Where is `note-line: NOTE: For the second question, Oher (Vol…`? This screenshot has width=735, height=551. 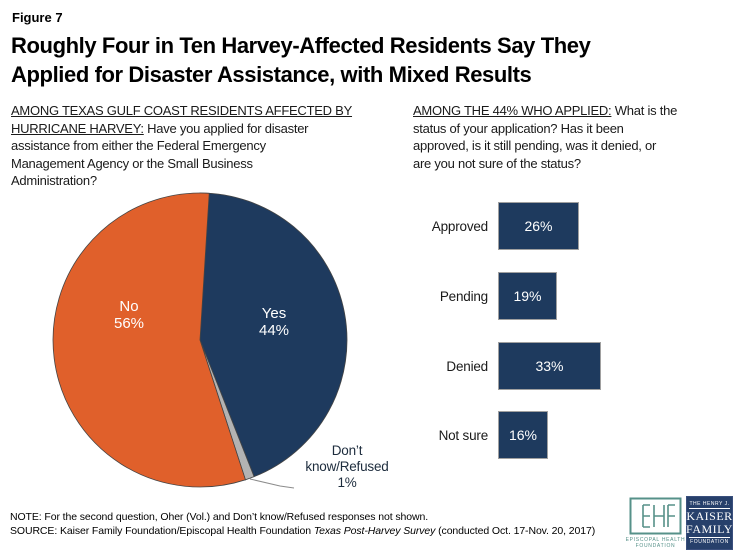
note-line: NOTE: For the second question, Oher (Vol… is located at coordinates (219, 517).